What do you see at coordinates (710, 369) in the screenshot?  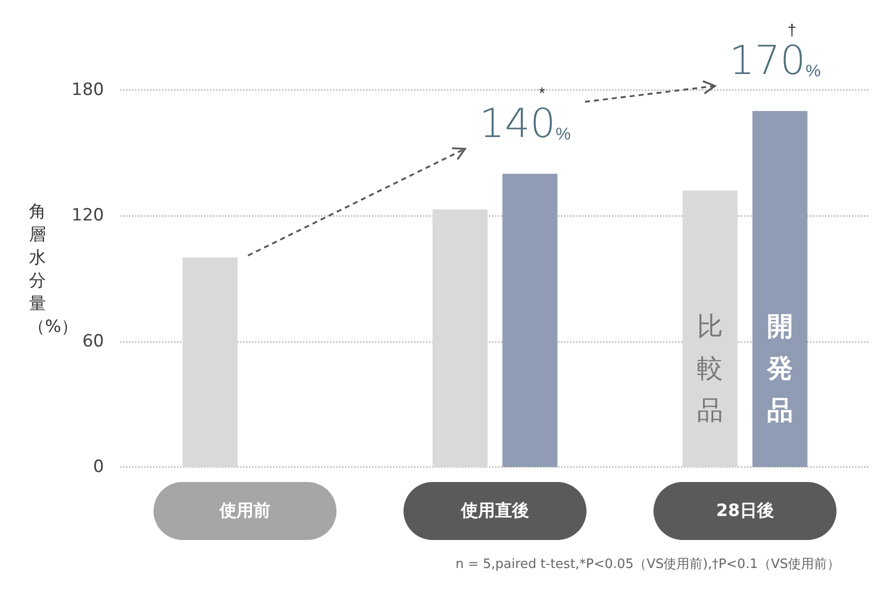 I see `series-label: 比較品` at bounding box center [710, 369].